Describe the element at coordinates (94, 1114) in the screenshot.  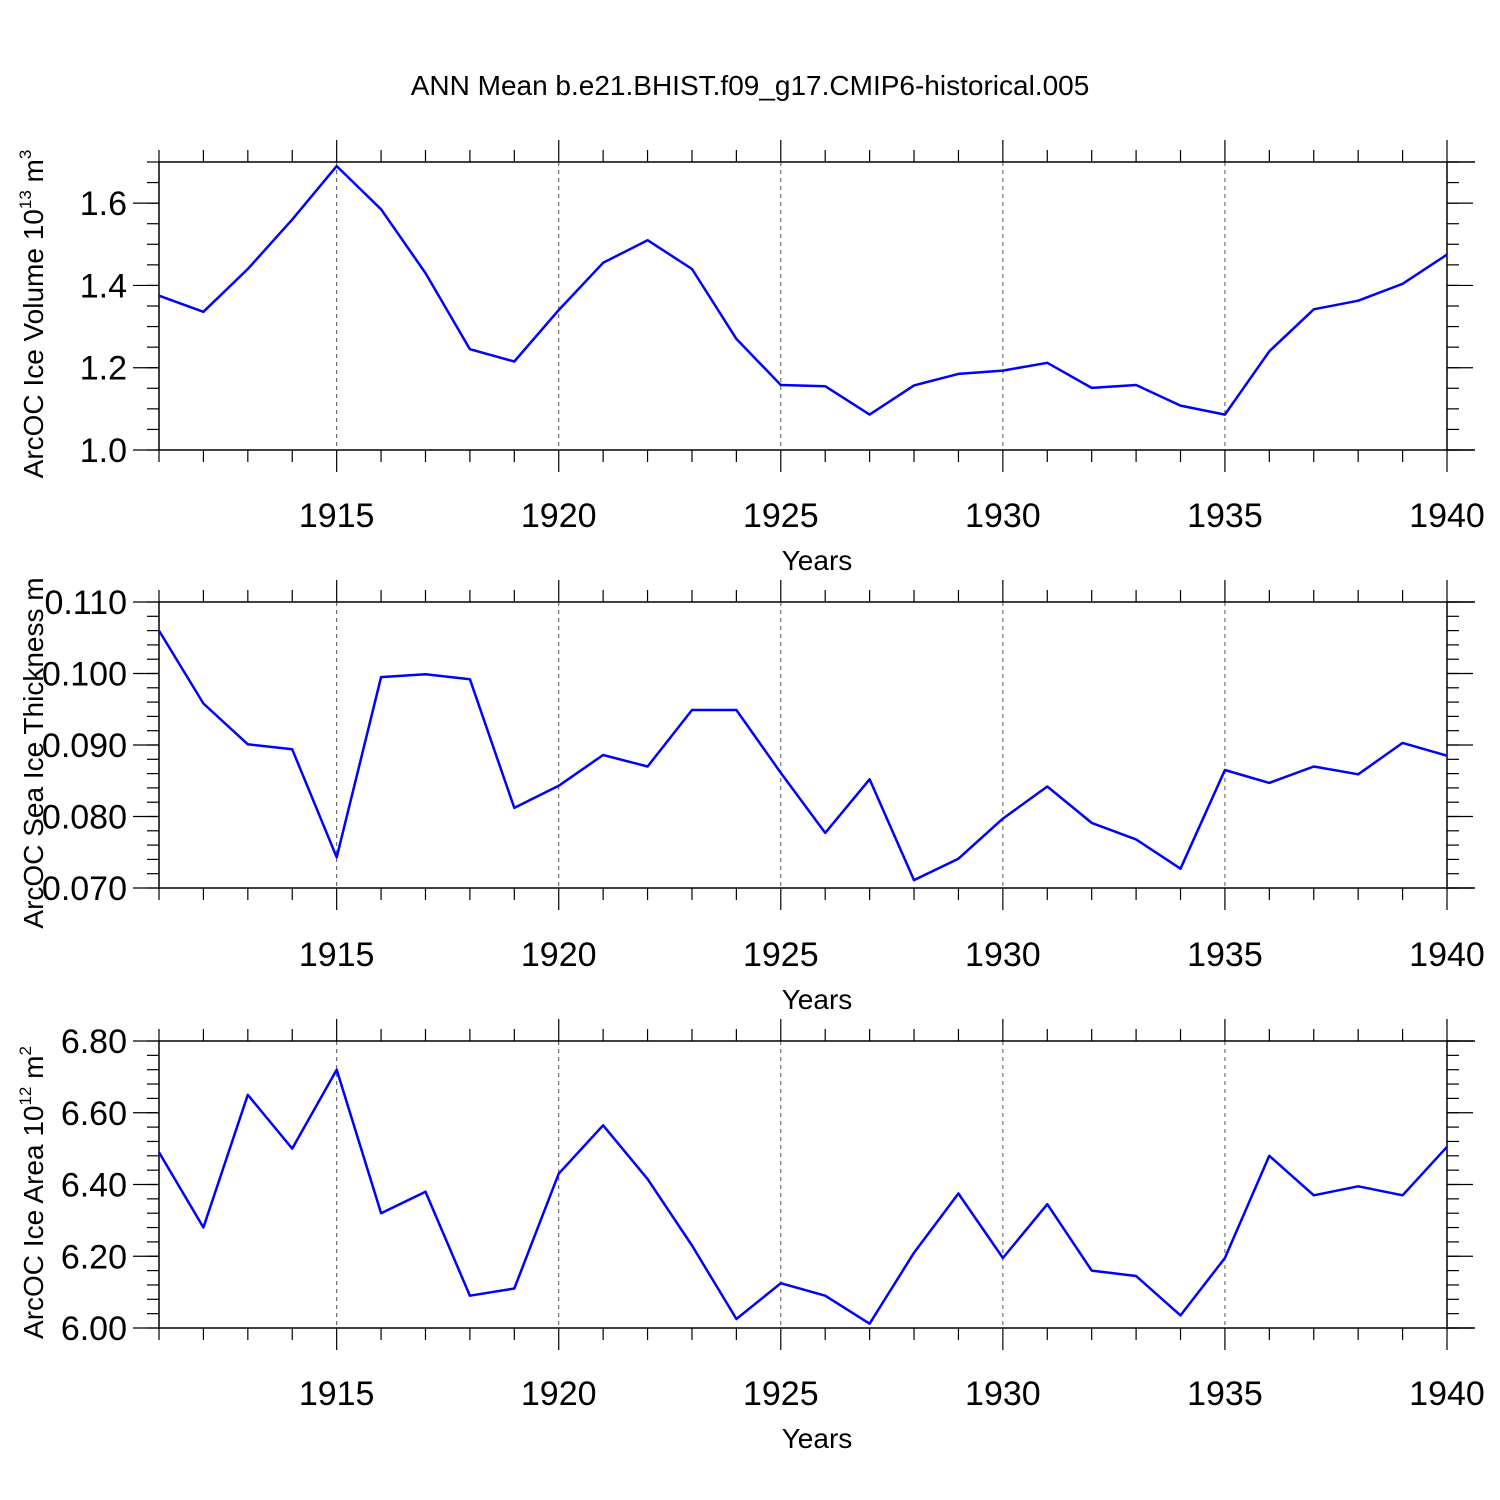
I see `ytick-label: 6.60` at that location.